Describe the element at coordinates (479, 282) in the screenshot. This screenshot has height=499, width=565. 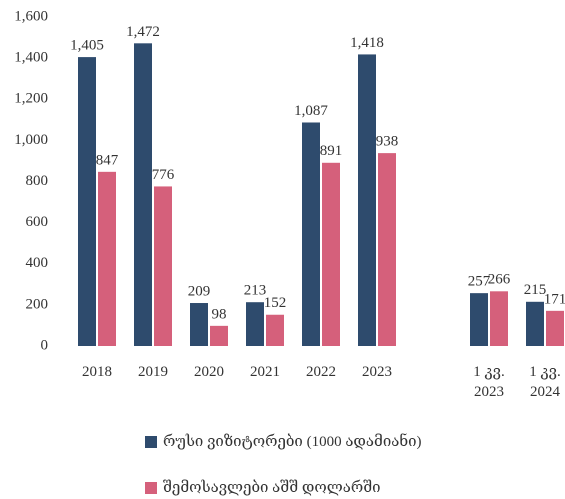
I see `data-label: 257` at that location.